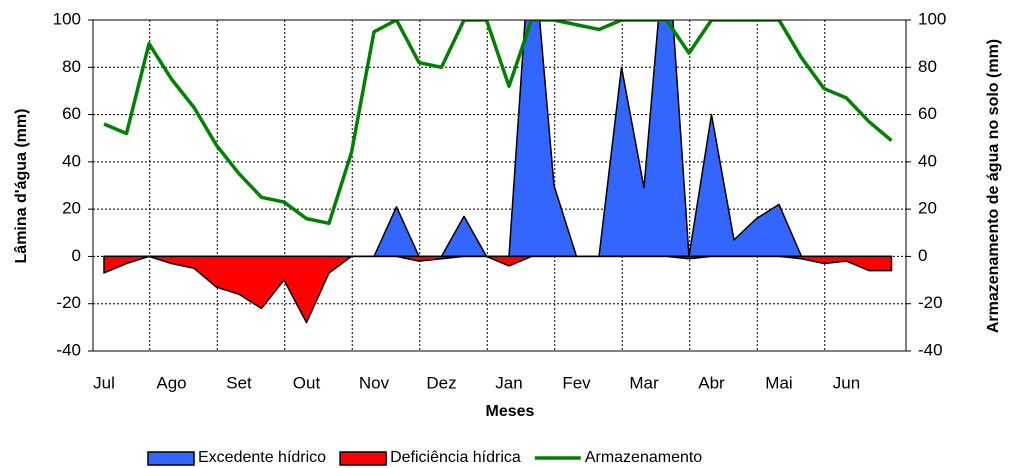  I want to click on x-tick-label: Jul, so click(104, 382).